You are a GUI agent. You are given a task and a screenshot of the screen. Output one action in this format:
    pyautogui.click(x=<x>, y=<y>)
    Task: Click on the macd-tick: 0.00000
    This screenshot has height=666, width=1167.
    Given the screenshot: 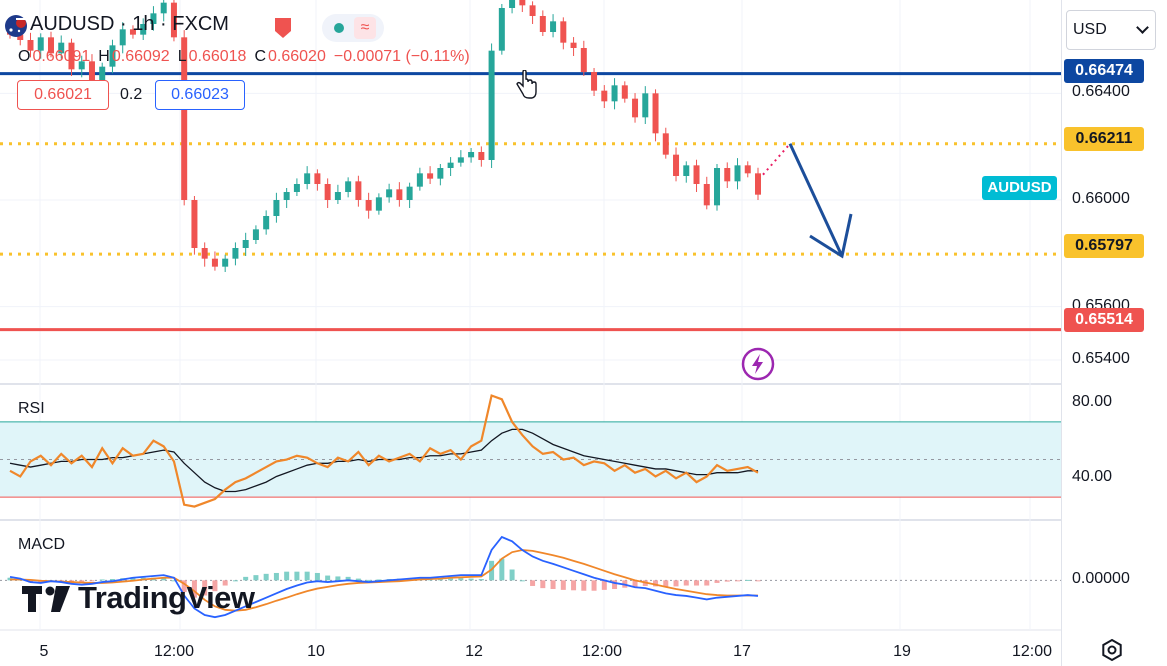 What is the action you would take?
    pyautogui.click(x=1101, y=579)
    